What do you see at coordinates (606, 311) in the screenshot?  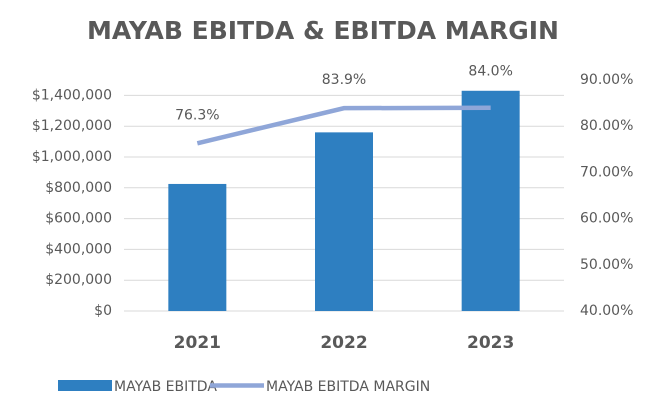 I see `y2-tick-label: 40.00%` at bounding box center [606, 311].